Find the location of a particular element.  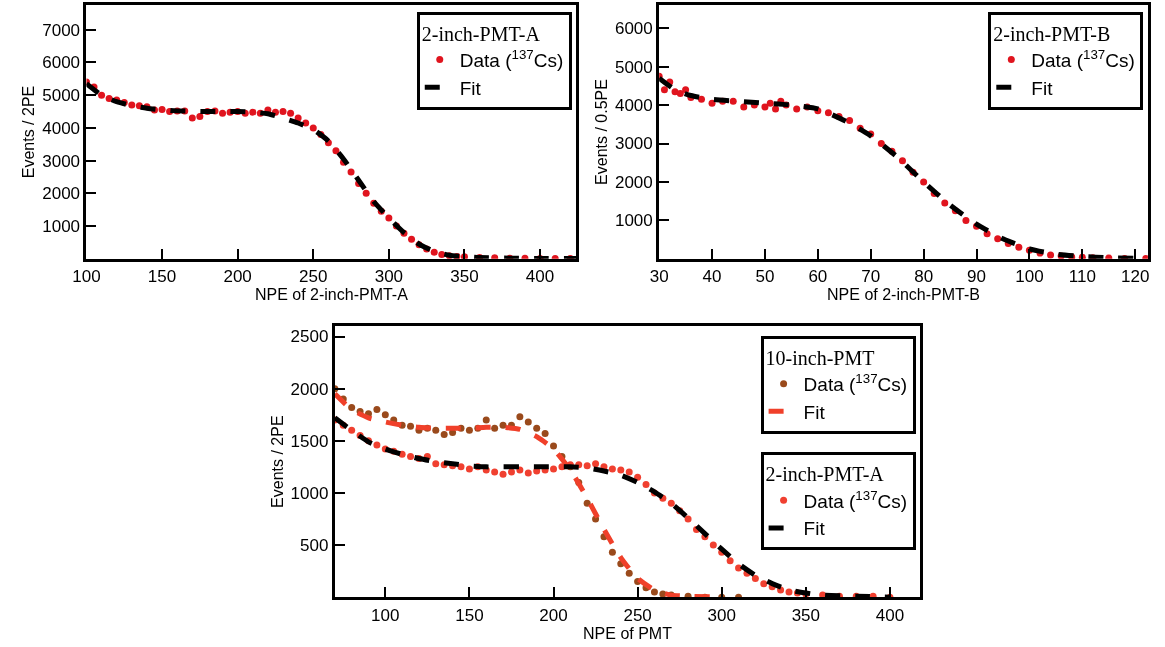

y-tick-label: 7000 is located at coordinates (61, 30).